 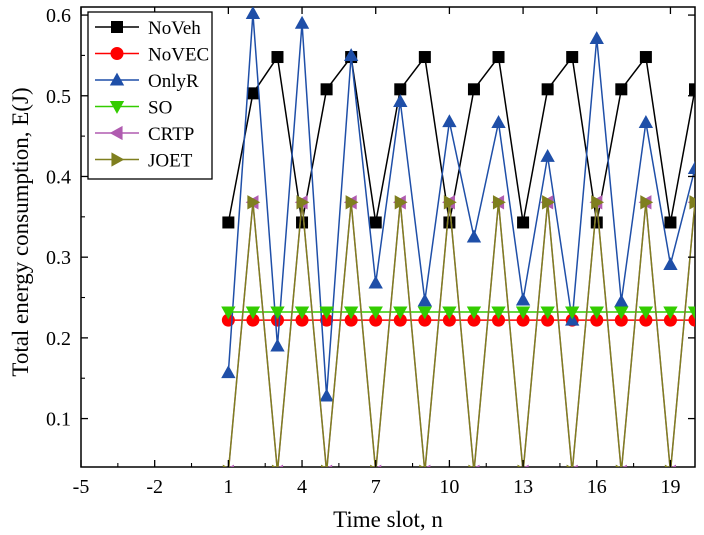 What do you see at coordinates (154, 487) in the screenshot?
I see `x-tick-label: -2` at bounding box center [154, 487].